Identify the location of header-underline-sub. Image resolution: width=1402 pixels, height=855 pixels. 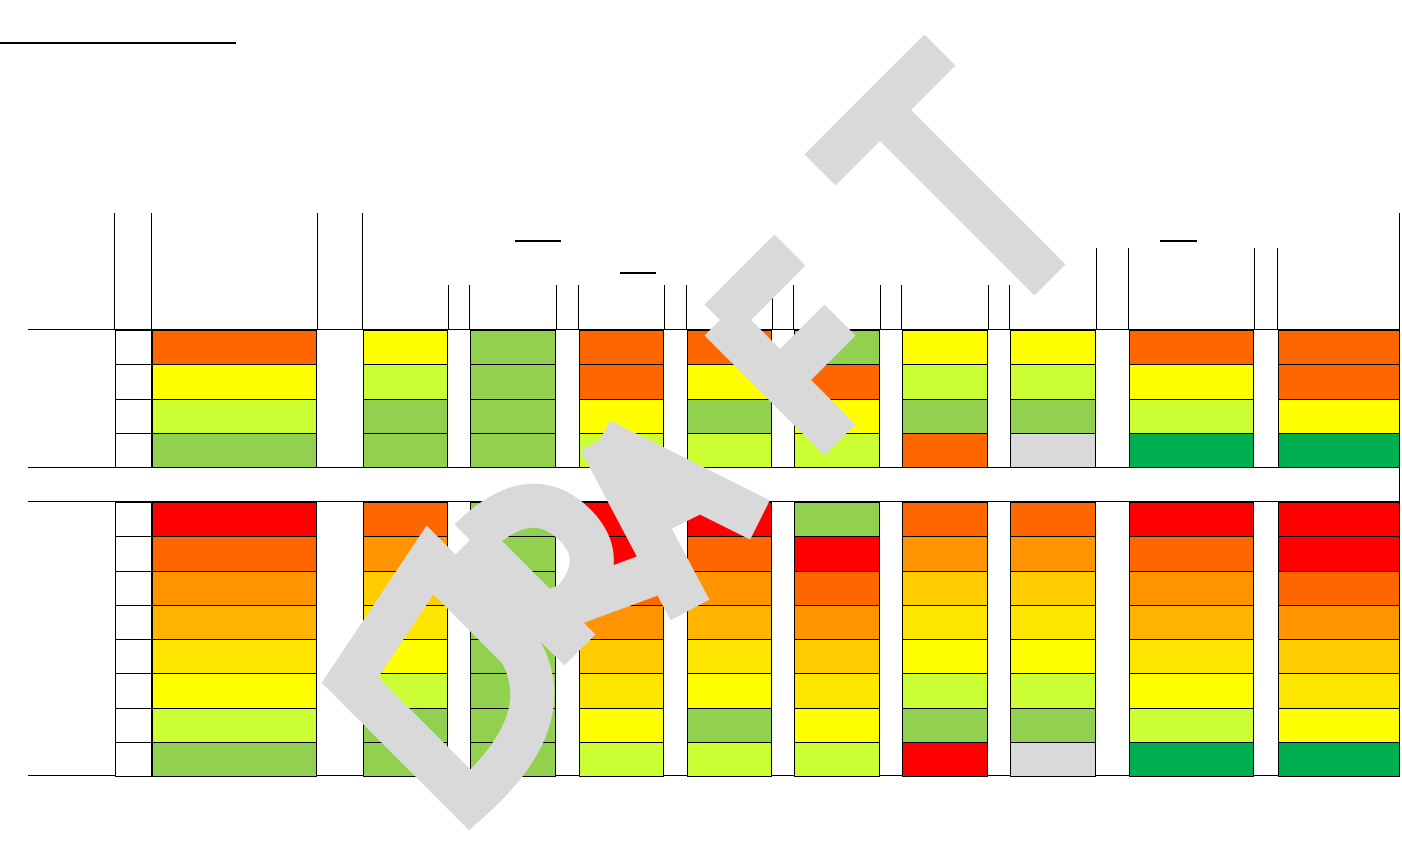
(638, 273).